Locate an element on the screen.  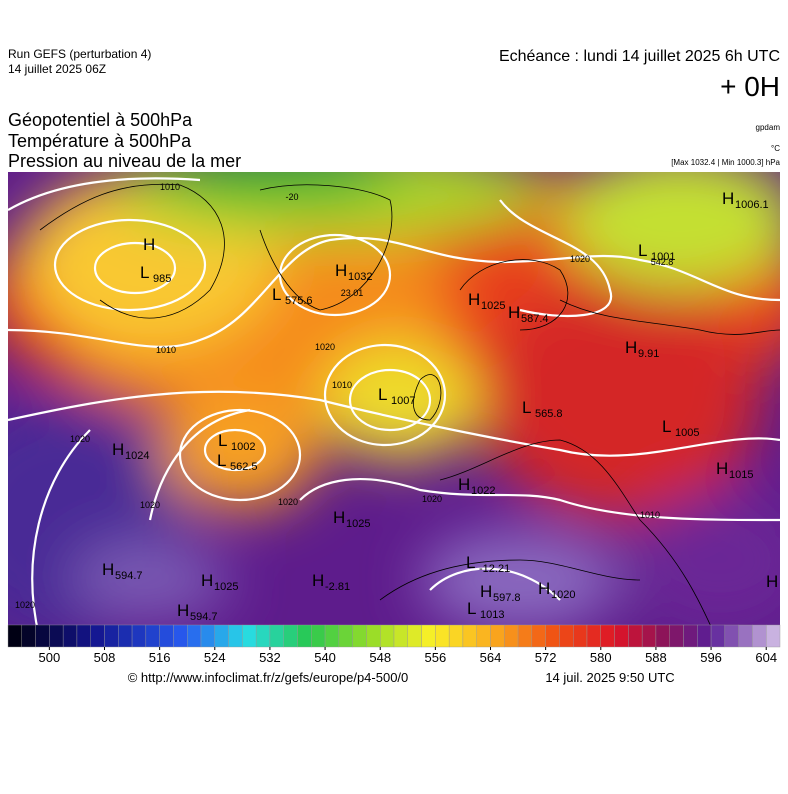
run-title: Run GEFS (perturbation 4) is located at coordinates (79, 54).